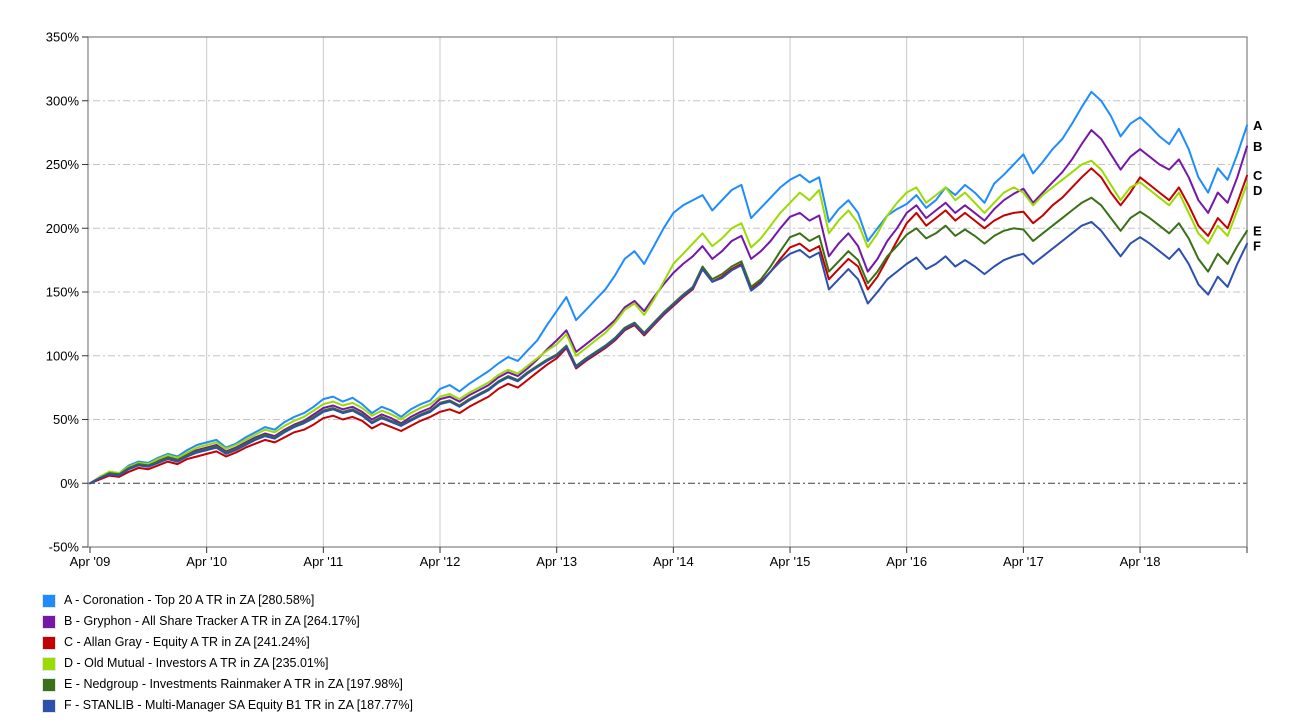  What do you see at coordinates (49, 663) in the screenshot?
I see `legend-swatch-d-icon` at bounding box center [49, 663].